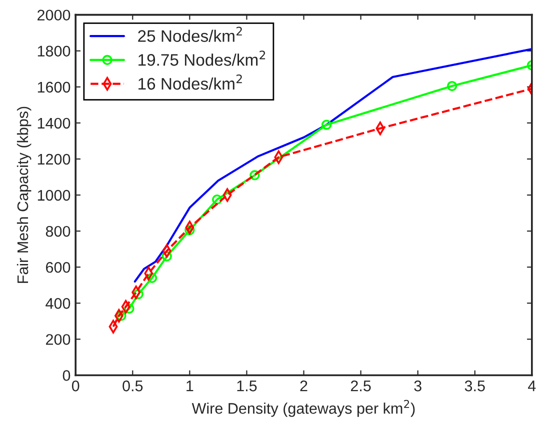  Describe the element at coordinates (58, 339) in the screenshot. I see `y-tick-label: 200` at that location.